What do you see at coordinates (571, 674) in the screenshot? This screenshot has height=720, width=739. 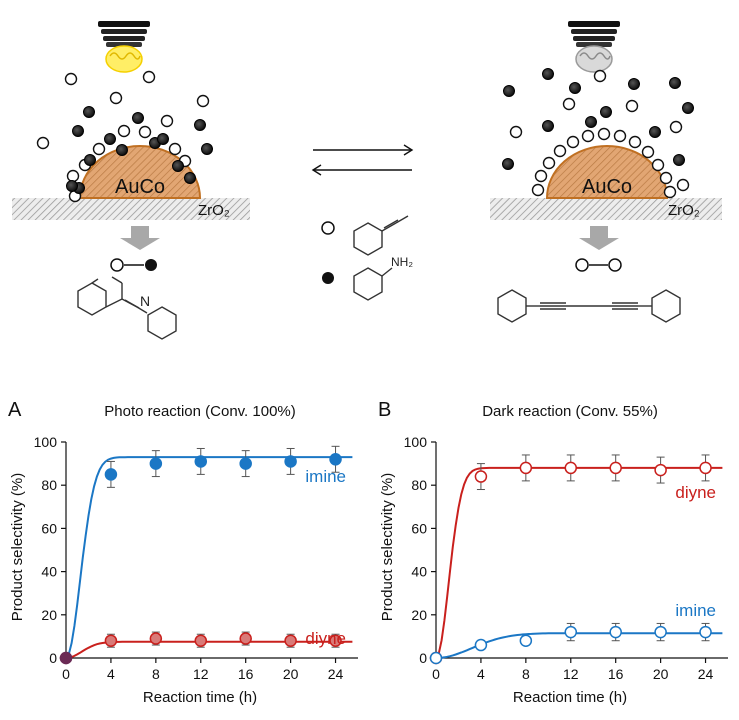 I see `chart-b-x-tick-label: 12` at bounding box center [571, 674].